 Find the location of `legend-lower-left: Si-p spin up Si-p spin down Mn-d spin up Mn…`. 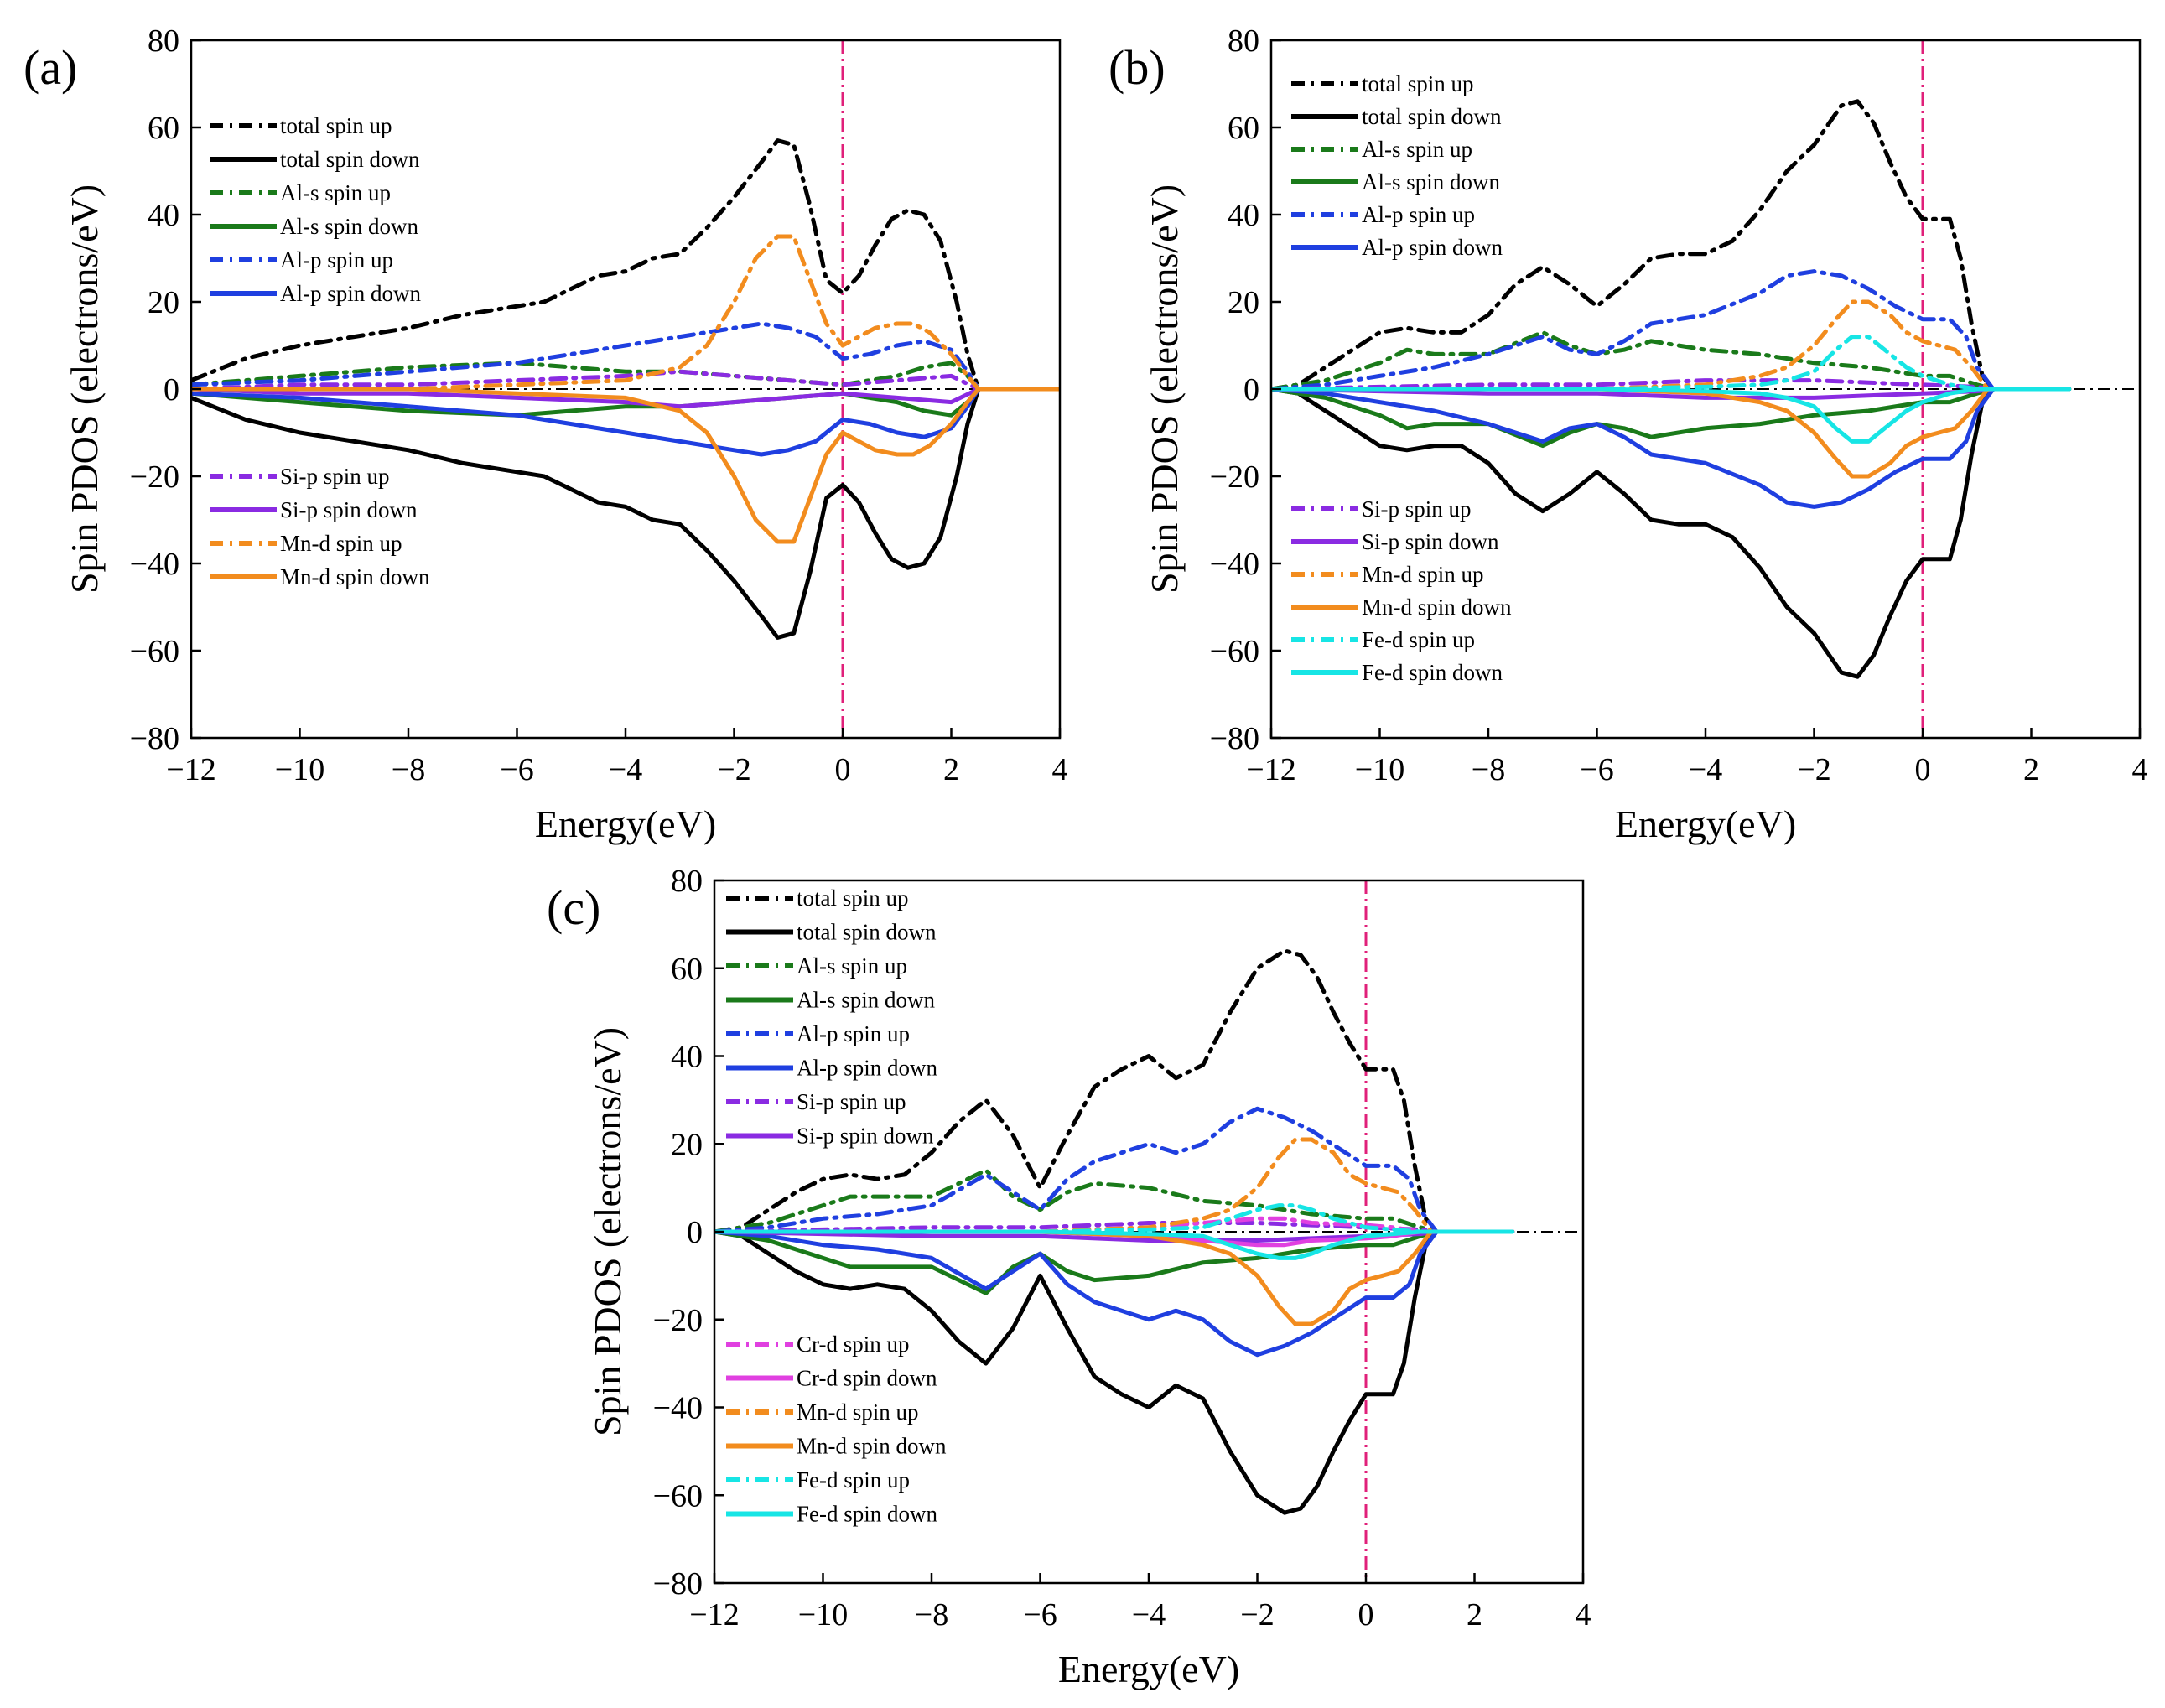

legend-lower-left: Si-p spin up Si-p spin down Mn-d spin up Mn… is located at coordinates (1401, 591).